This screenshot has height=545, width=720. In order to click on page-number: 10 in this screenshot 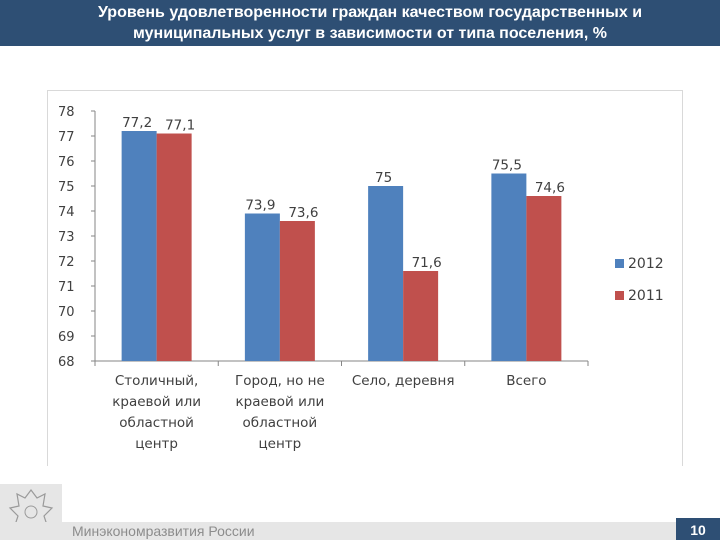, I will do `click(698, 529)`.